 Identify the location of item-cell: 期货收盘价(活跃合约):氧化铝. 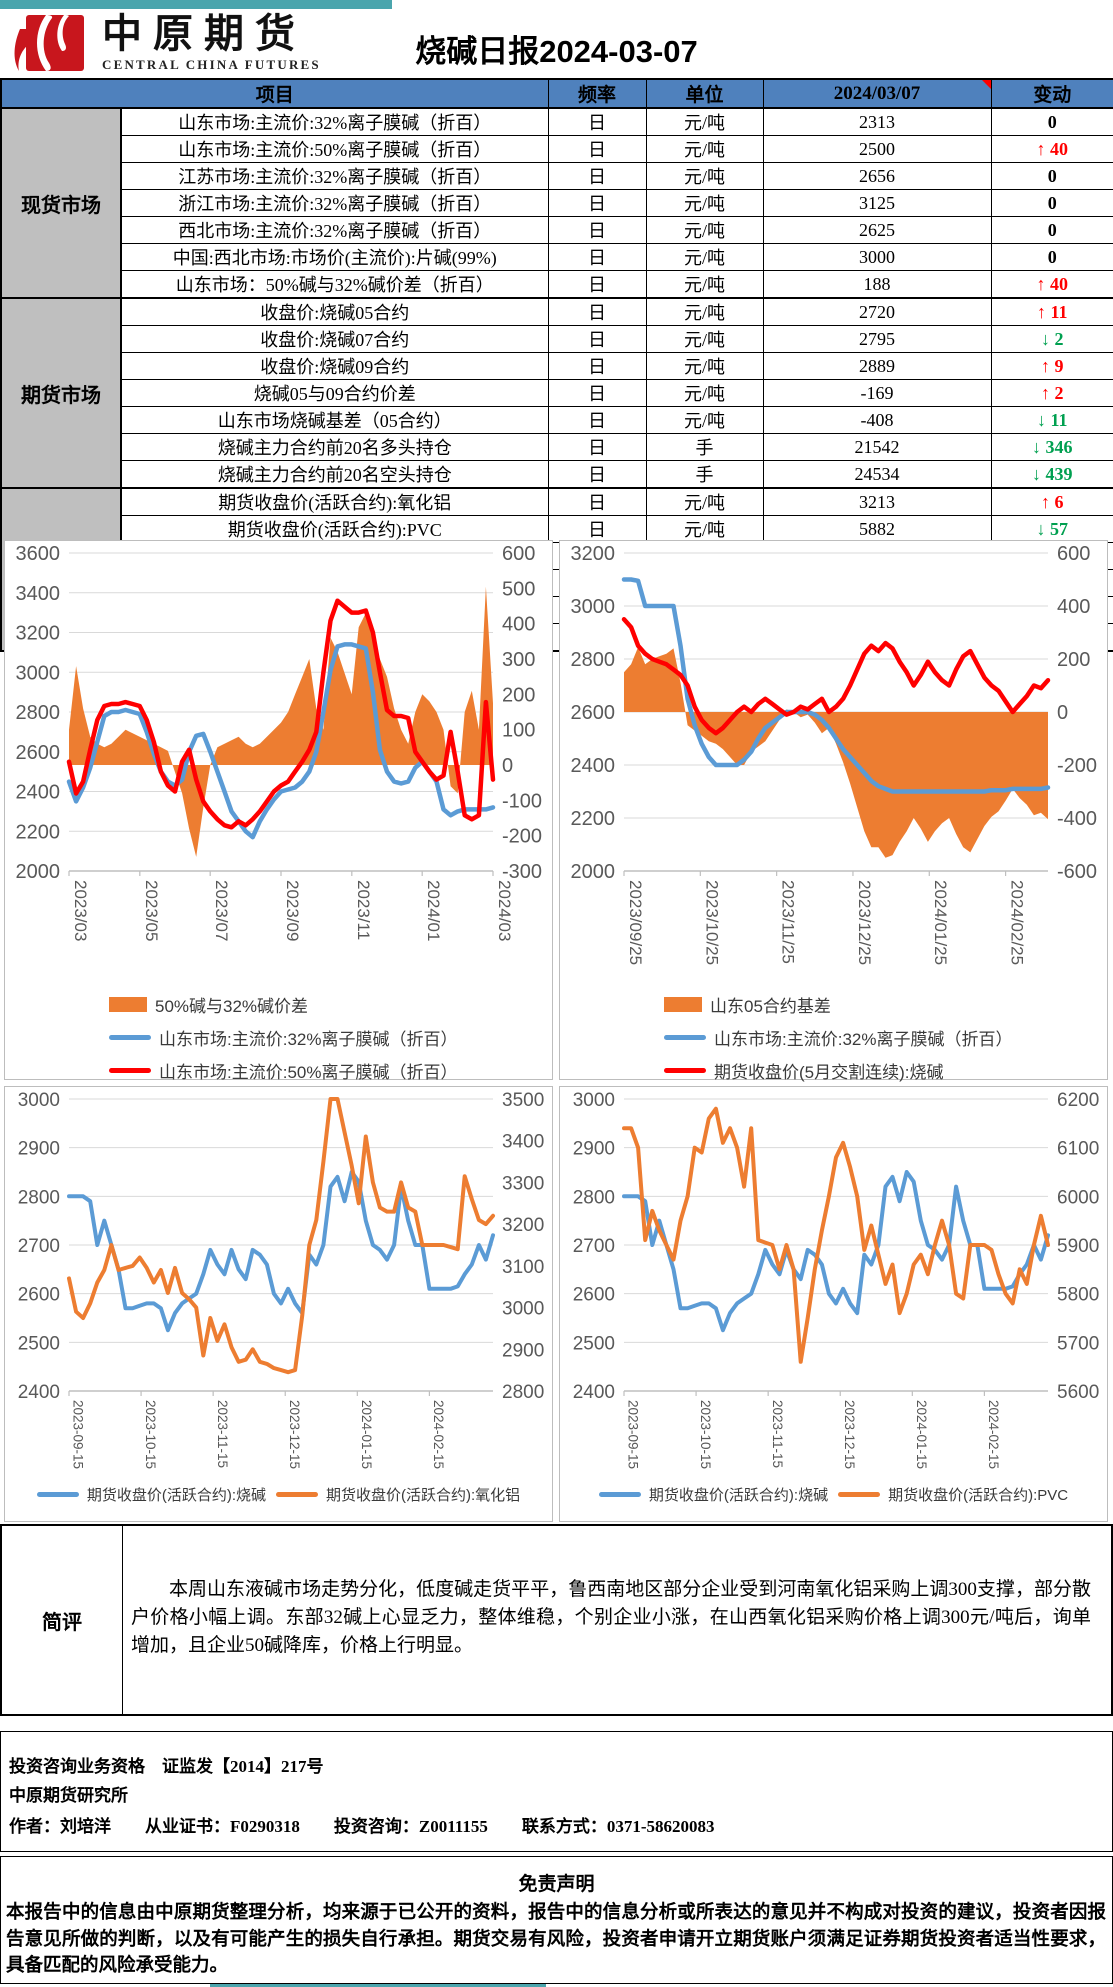
(334, 501).